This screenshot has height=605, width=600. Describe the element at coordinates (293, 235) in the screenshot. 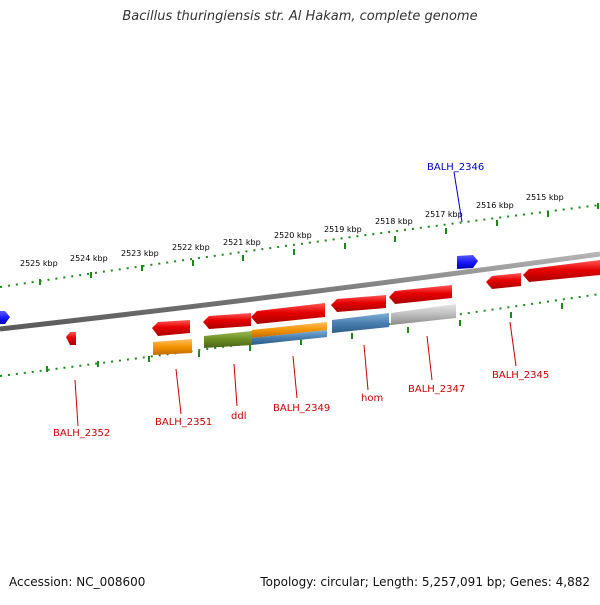

I see `ruler-label: 2520 kbp` at that location.